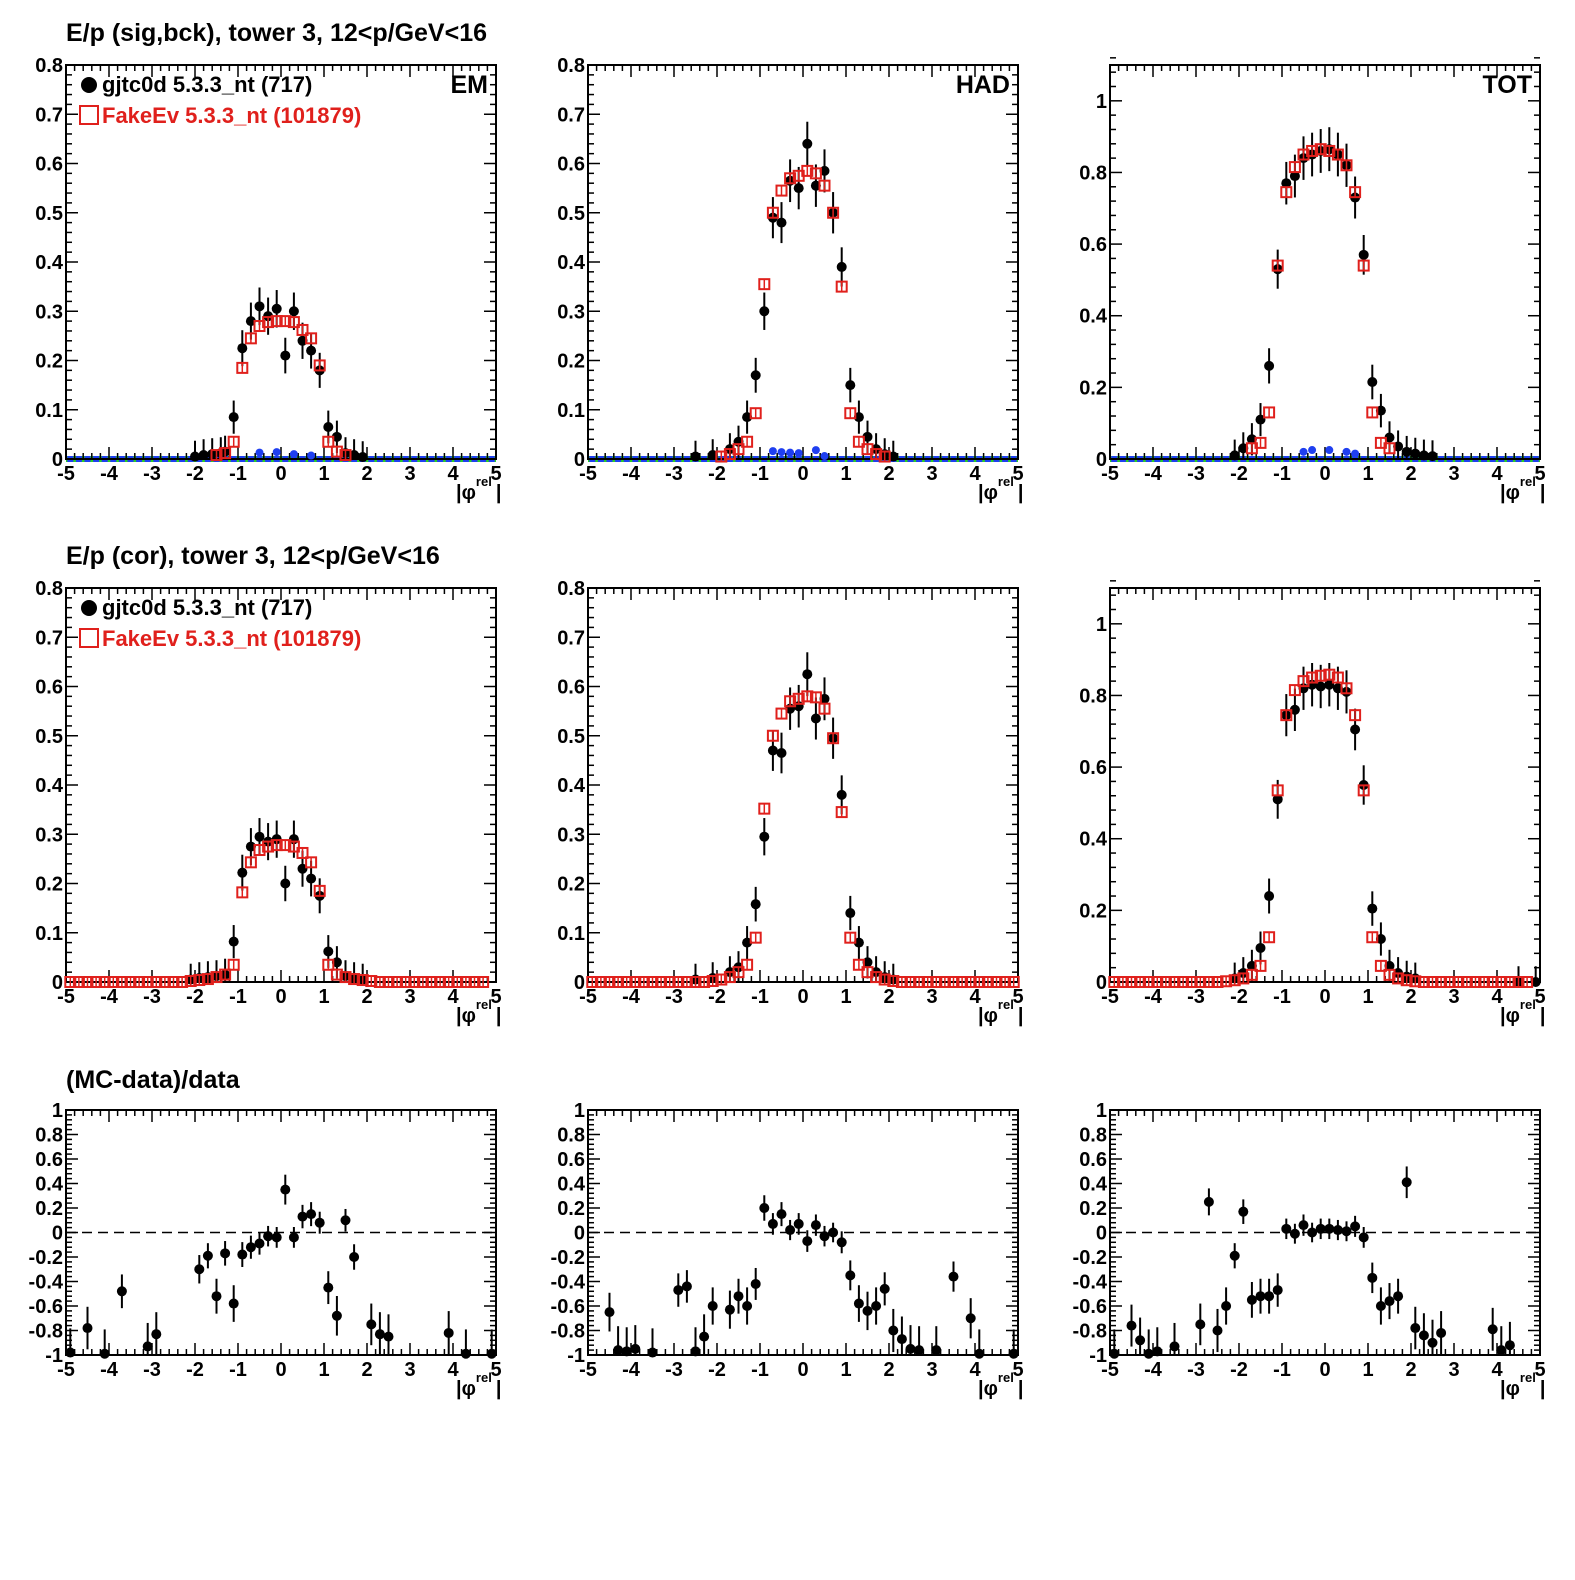 This screenshot has width=1575, height=1580. Describe the element at coordinates (231, 638) in the screenshot. I see `legend-mc-label: FakeEv 5.3.3_nt (101879)` at that location.